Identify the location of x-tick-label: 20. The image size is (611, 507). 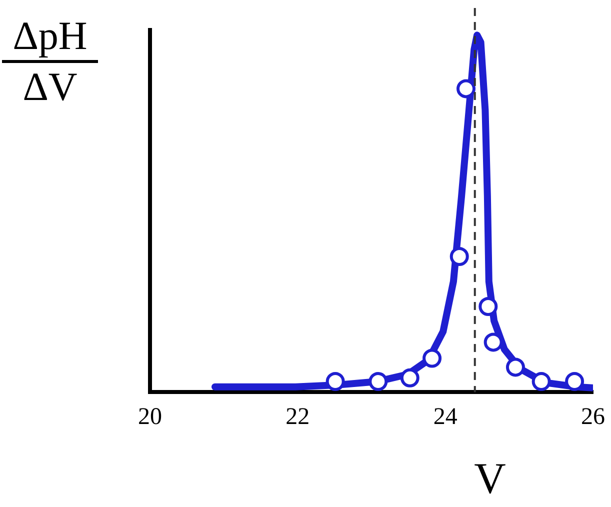
(150, 417).